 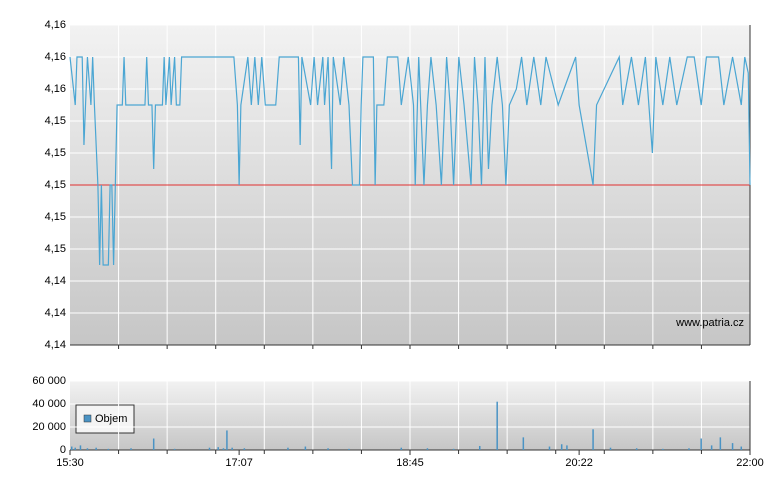 I want to click on x-tick-label: 22:00, so click(x=750, y=463).